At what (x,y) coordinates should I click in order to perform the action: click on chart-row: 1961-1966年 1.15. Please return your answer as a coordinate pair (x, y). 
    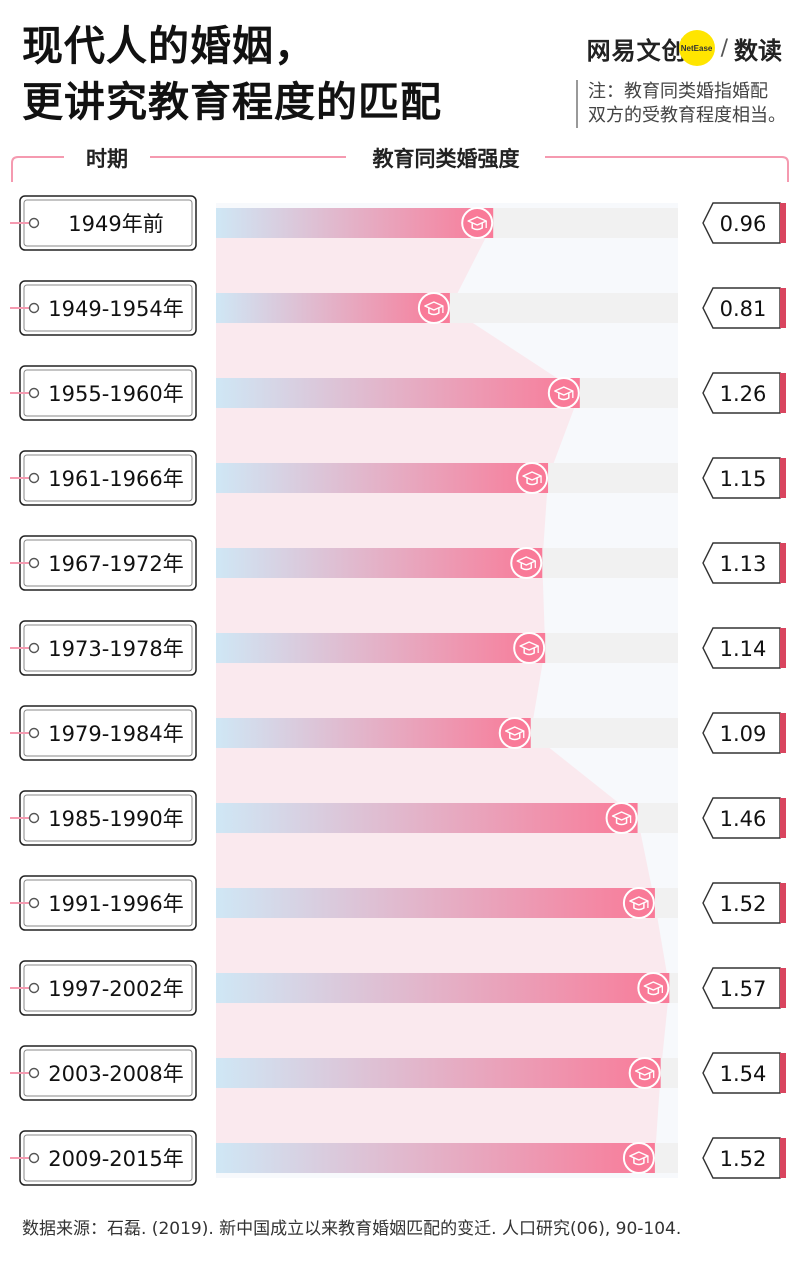
    Looking at the image, I should click on (398, 478).